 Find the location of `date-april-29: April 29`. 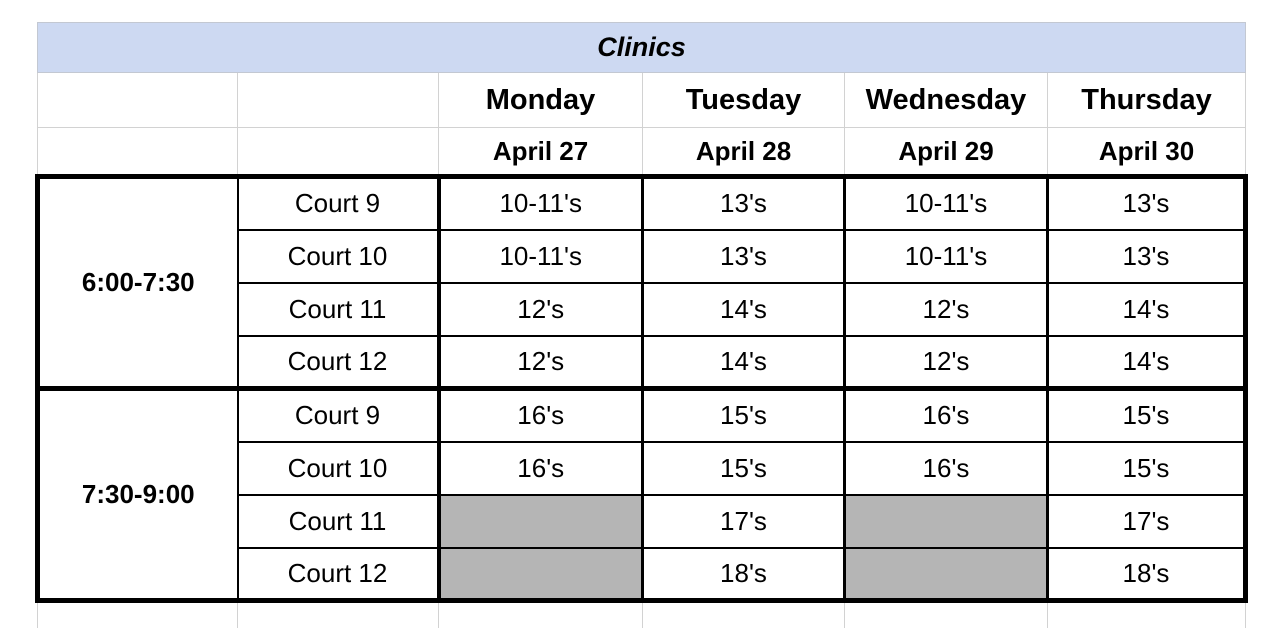

date-april-29: April 29 is located at coordinates (946, 152).